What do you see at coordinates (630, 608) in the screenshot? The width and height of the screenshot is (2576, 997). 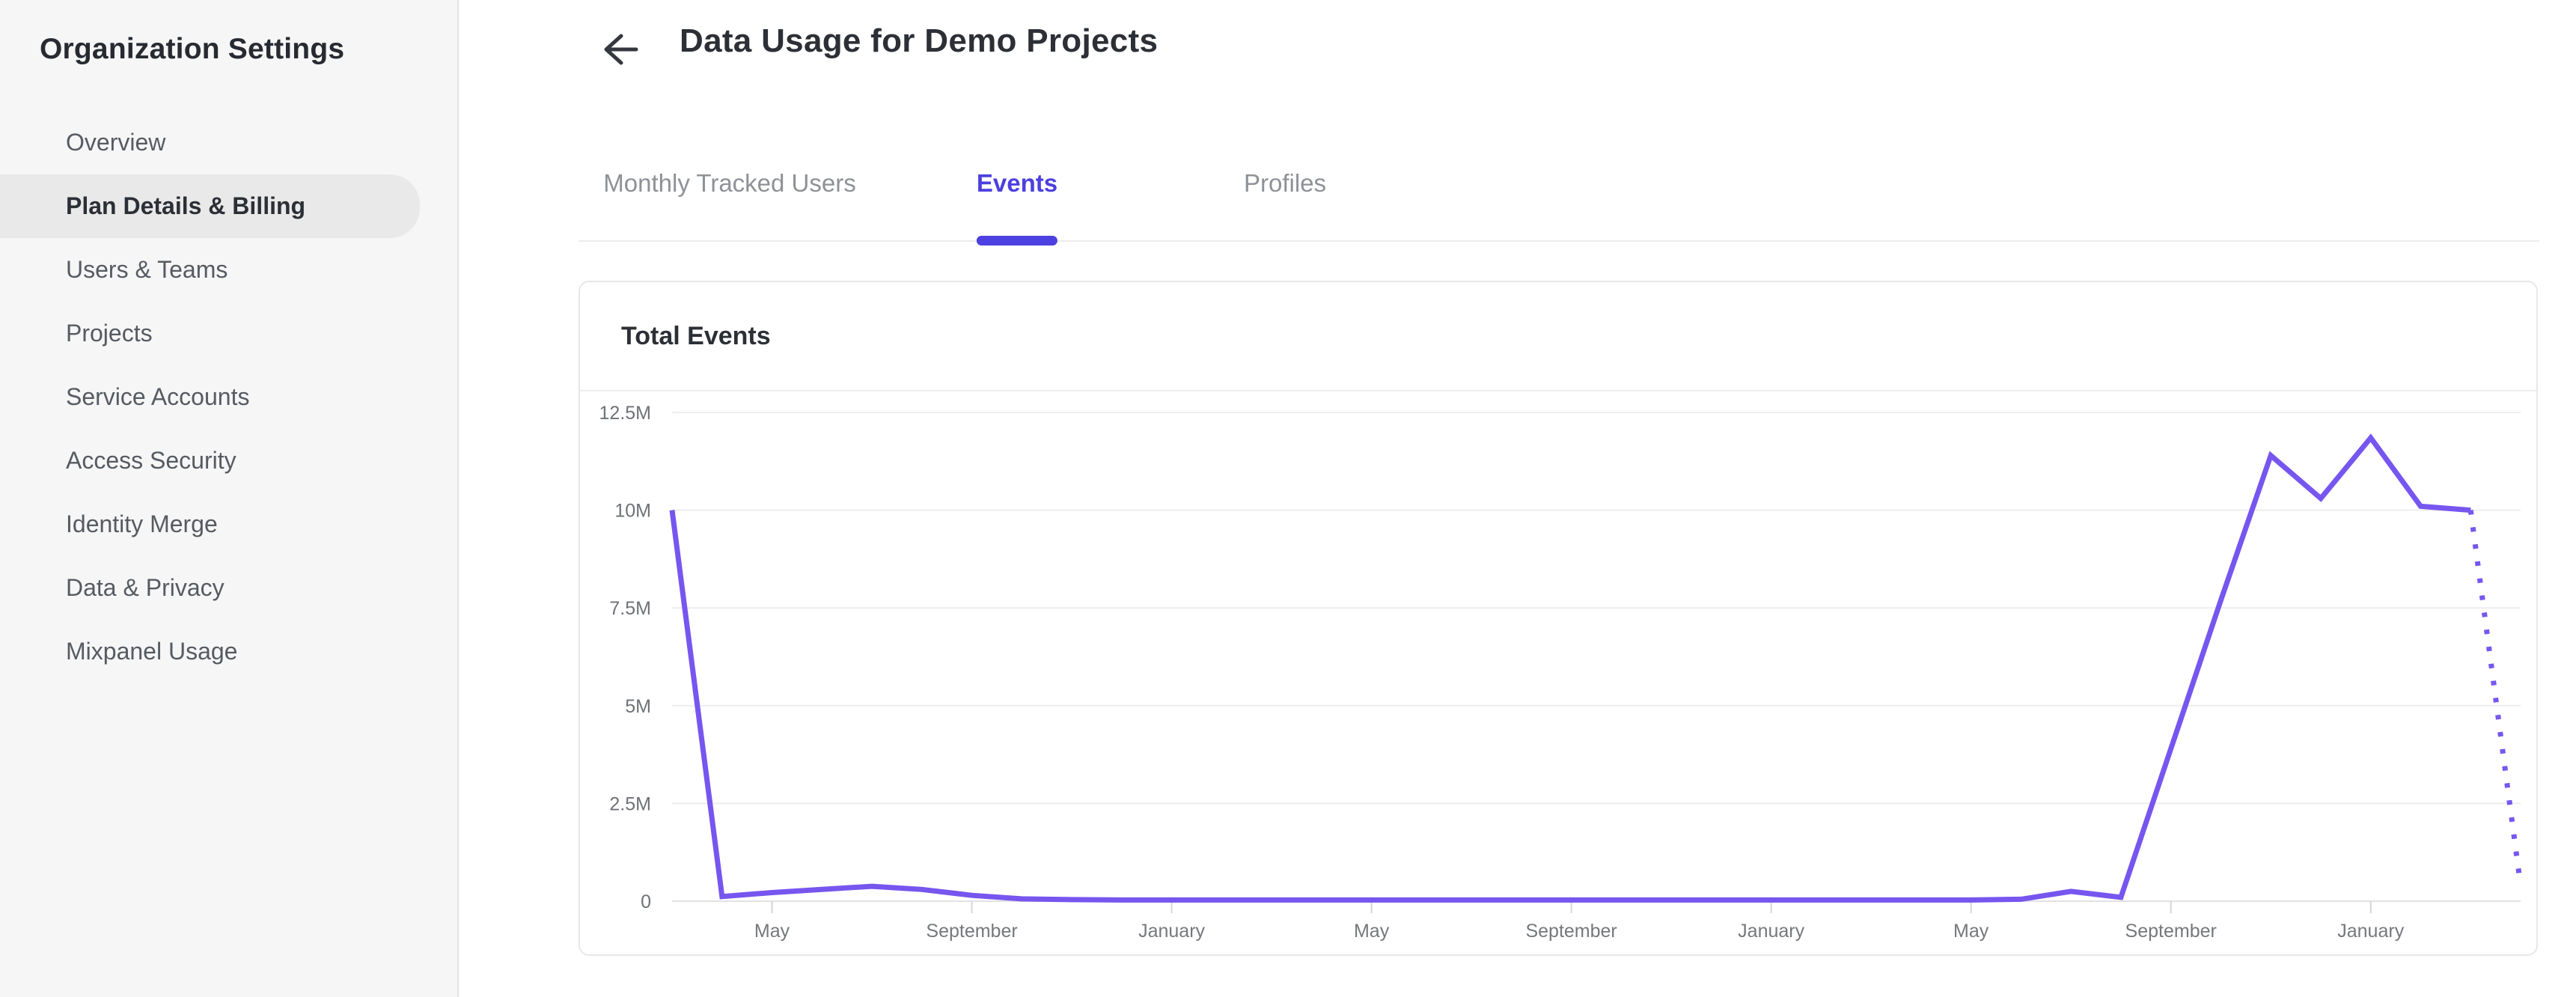 I see `y-axis-label: 7.5M` at bounding box center [630, 608].